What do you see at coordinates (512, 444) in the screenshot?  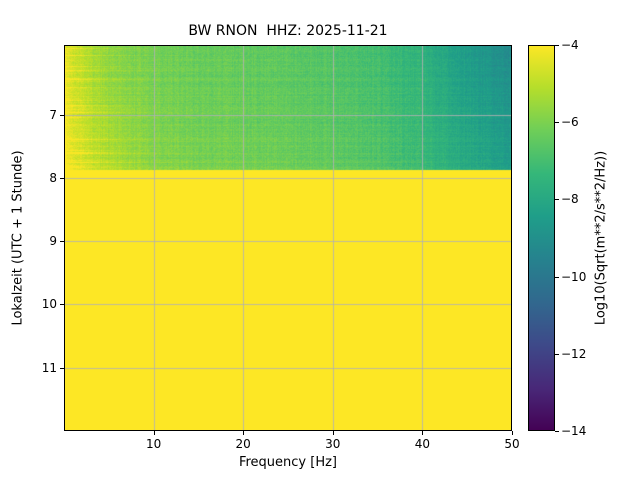 I see `x-tick-label: 50` at bounding box center [512, 444].